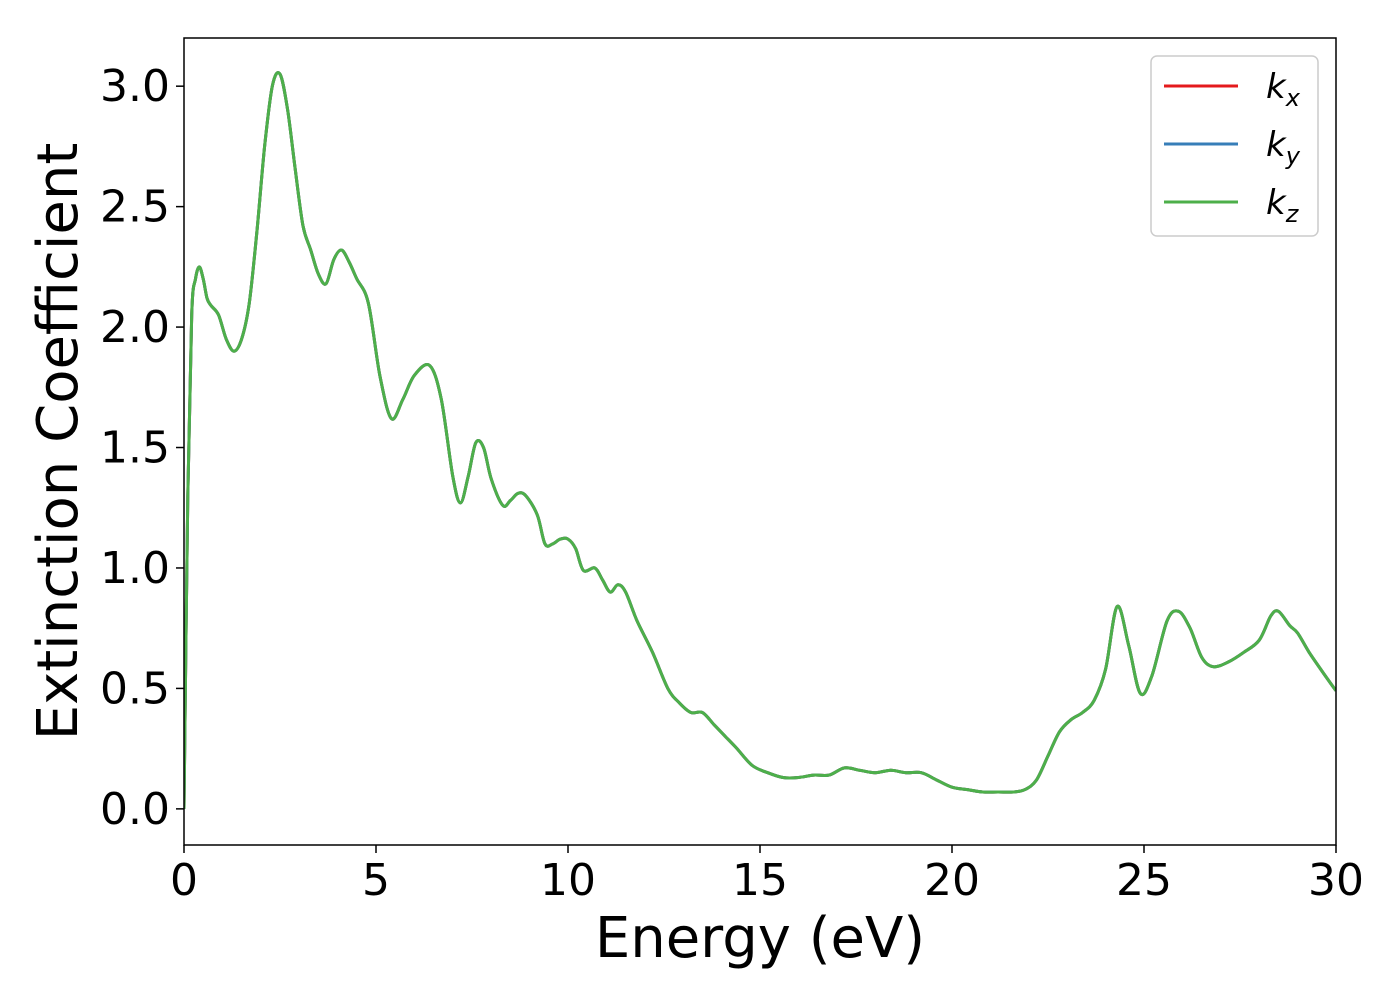  Describe the element at coordinates (135, 207) in the screenshot. I see `y-tick-label: 2.5` at that location.